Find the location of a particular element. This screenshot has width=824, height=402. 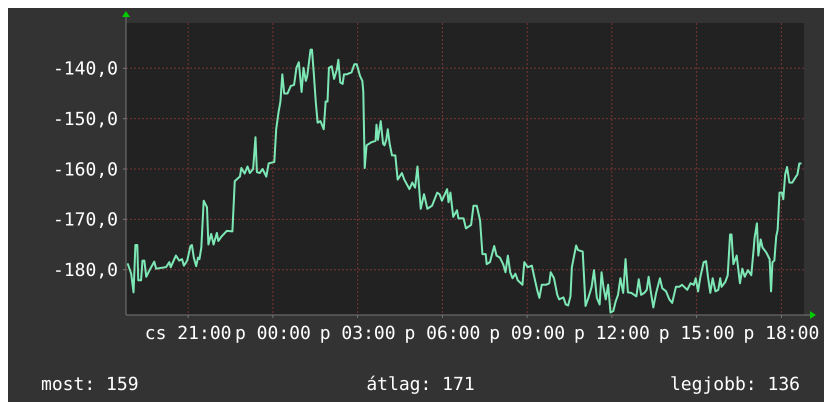

x-tick-label: p 15:00 is located at coordinates (696, 333).